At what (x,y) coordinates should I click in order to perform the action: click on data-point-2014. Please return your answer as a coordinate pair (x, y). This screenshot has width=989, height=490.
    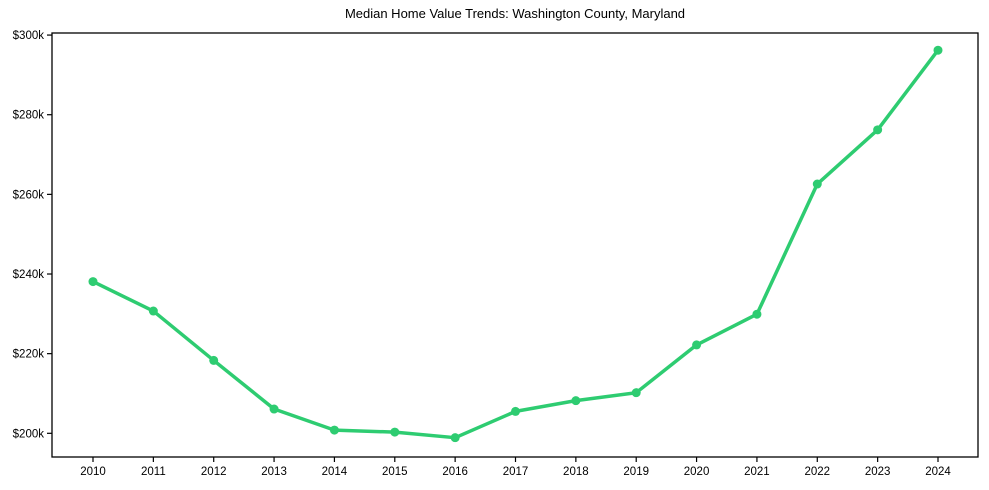
    Looking at the image, I should click on (334, 430).